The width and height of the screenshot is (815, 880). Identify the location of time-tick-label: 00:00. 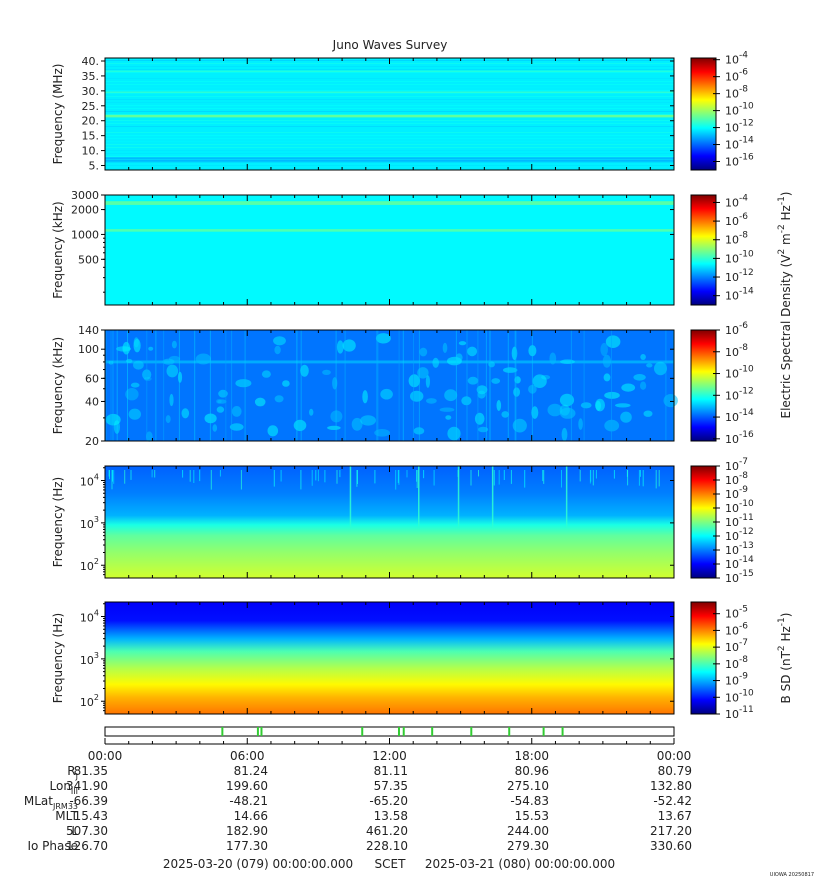
(674, 756).